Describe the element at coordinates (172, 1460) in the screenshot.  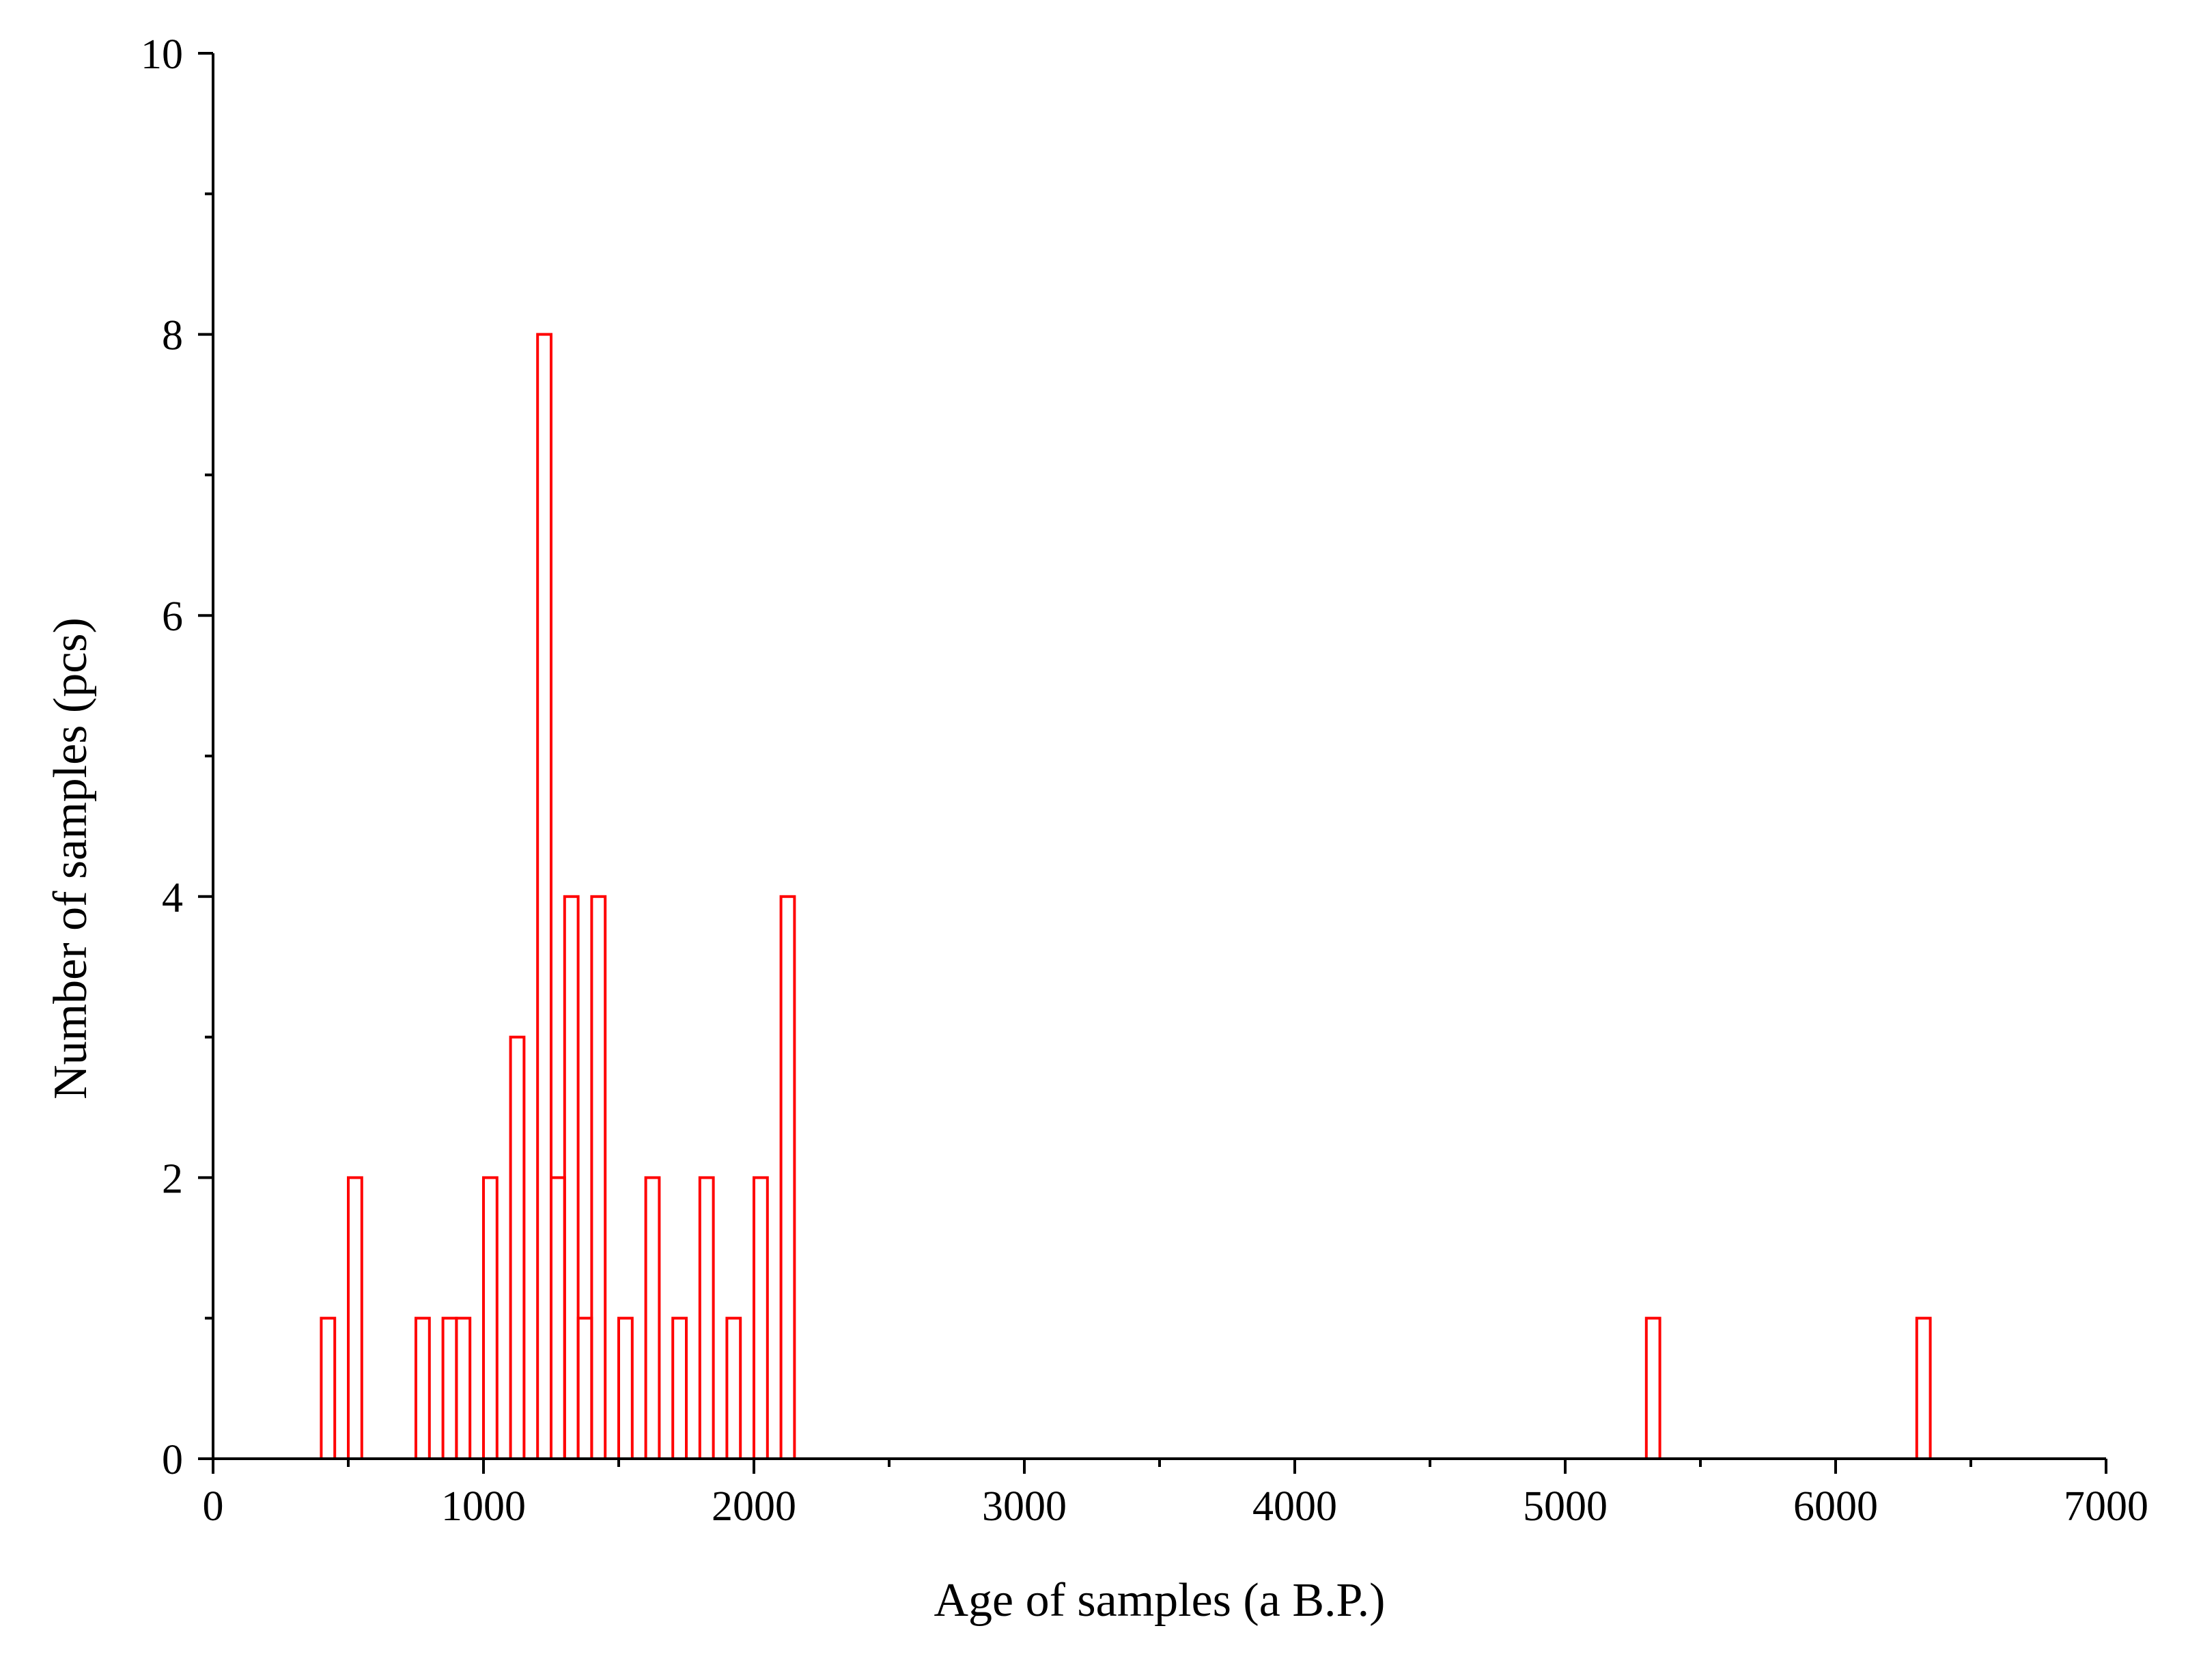
I see `y-tick-label: 0` at that location.